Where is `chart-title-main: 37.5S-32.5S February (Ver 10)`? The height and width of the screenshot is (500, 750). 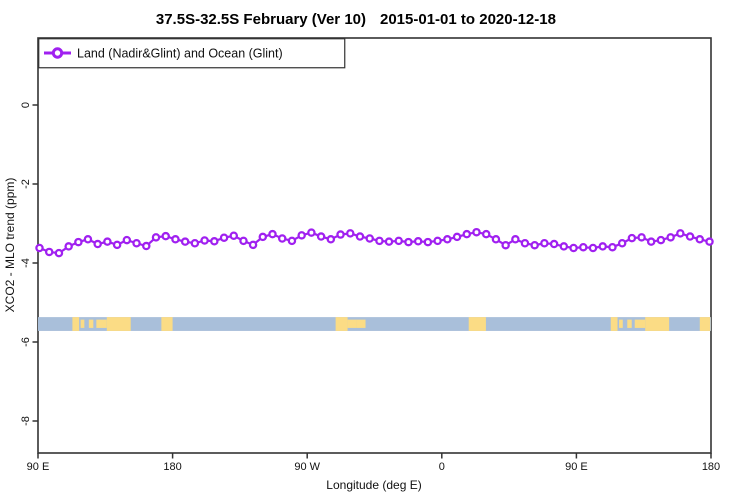 chart-title-main: 37.5S-32.5S February (Ver 10) is located at coordinates (261, 19).